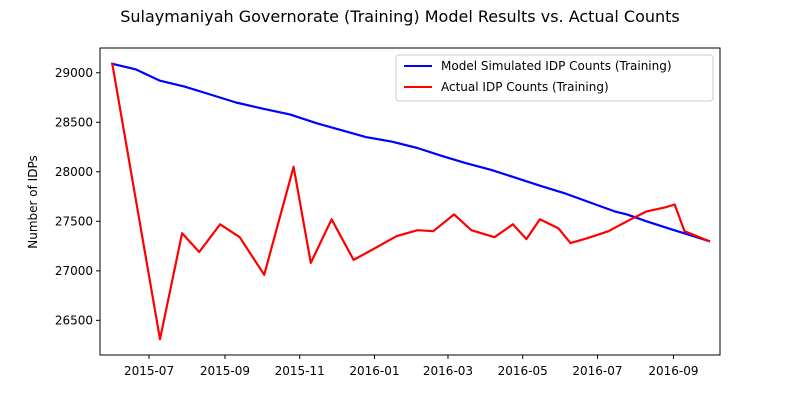  I want to click on legend-label-actual: Actual IDP Counts (Training), so click(525, 87).